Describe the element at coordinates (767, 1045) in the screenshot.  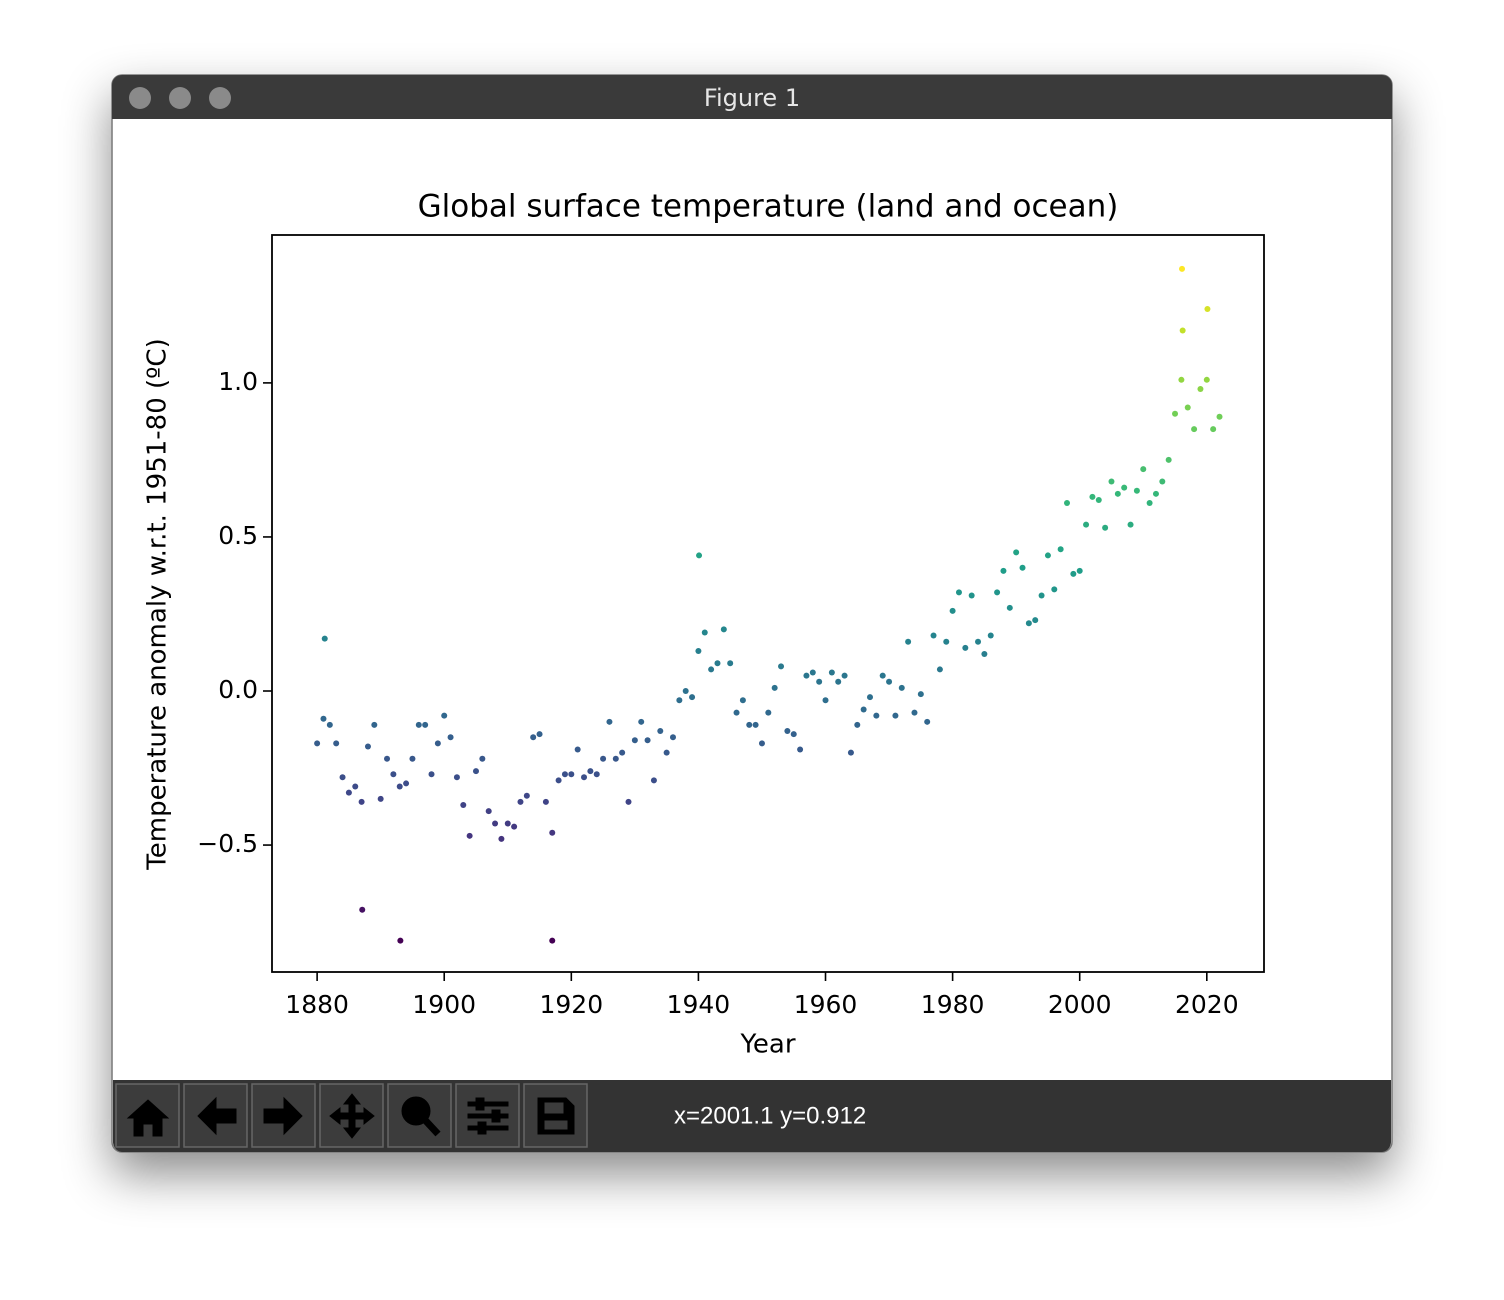
I see `x-axis-label: Year` at that location.